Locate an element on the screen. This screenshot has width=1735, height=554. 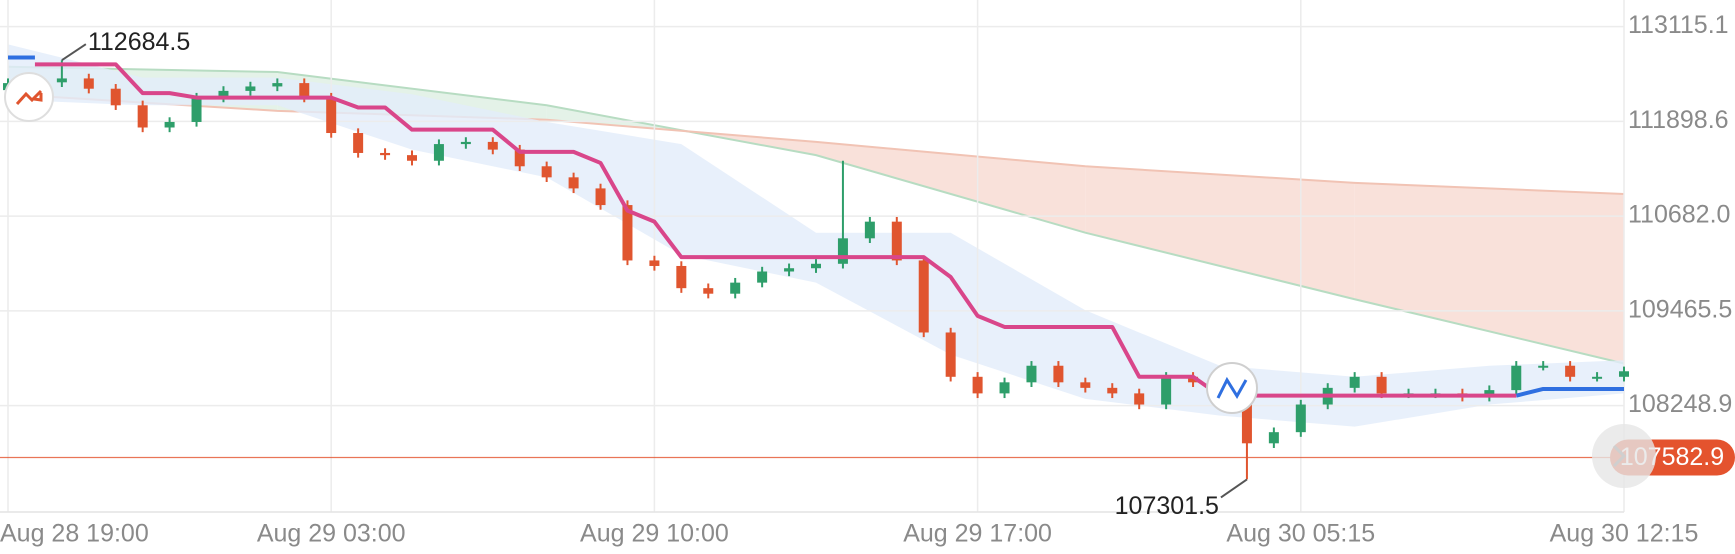
scroll-button is located at coordinates (1624, 456).